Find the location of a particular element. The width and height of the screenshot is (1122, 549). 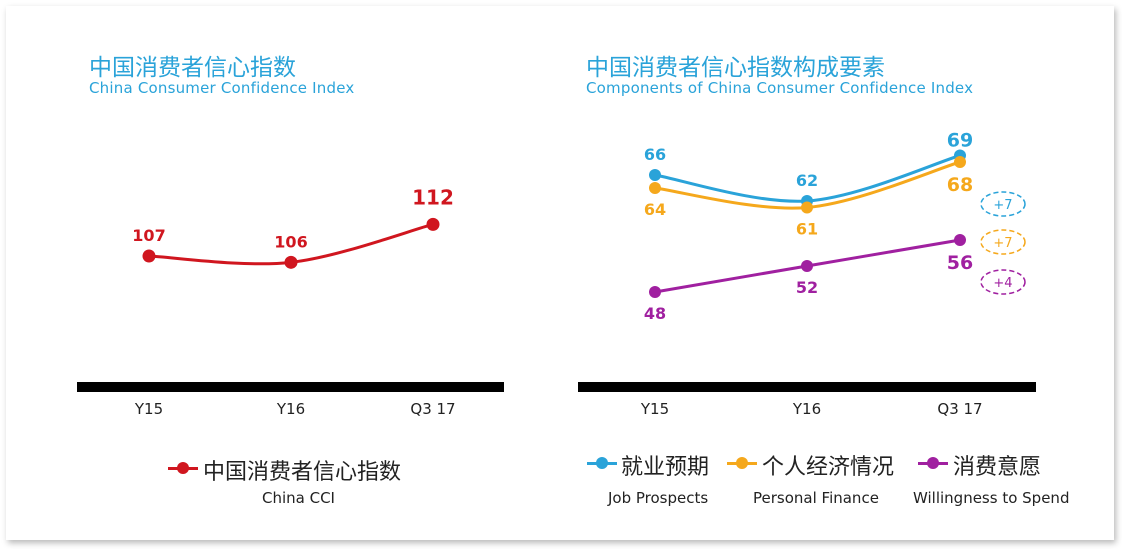

job-data-label: 62 is located at coordinates (807, 180).